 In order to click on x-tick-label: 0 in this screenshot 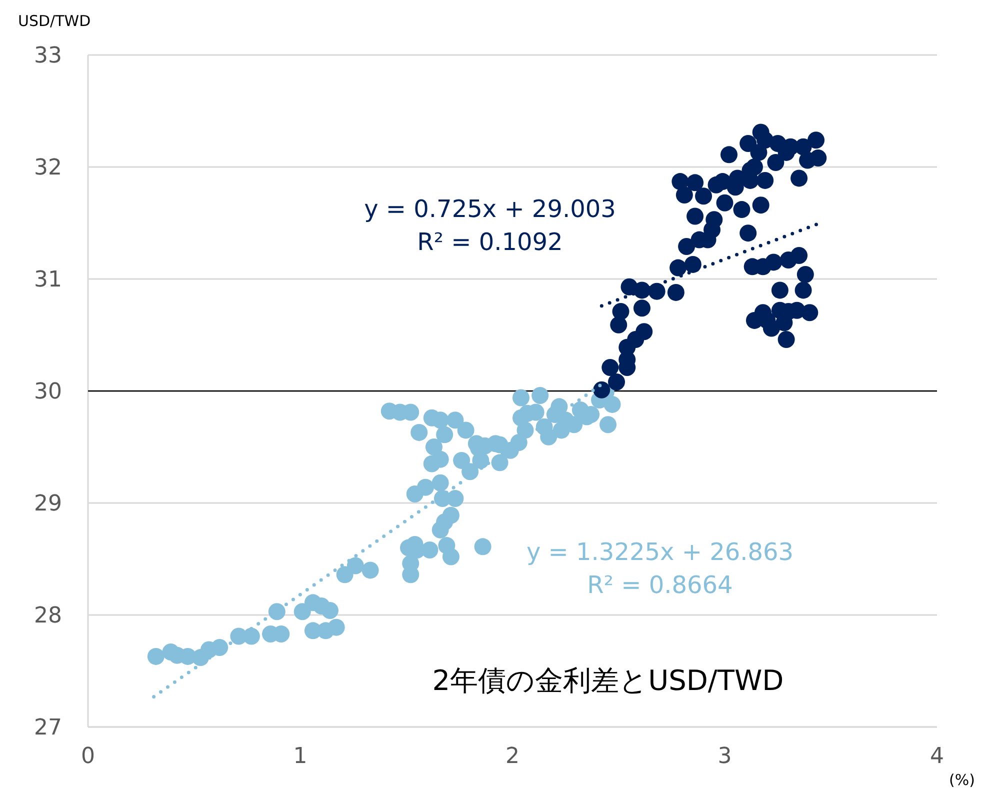, I will do `click(88, 756)`.